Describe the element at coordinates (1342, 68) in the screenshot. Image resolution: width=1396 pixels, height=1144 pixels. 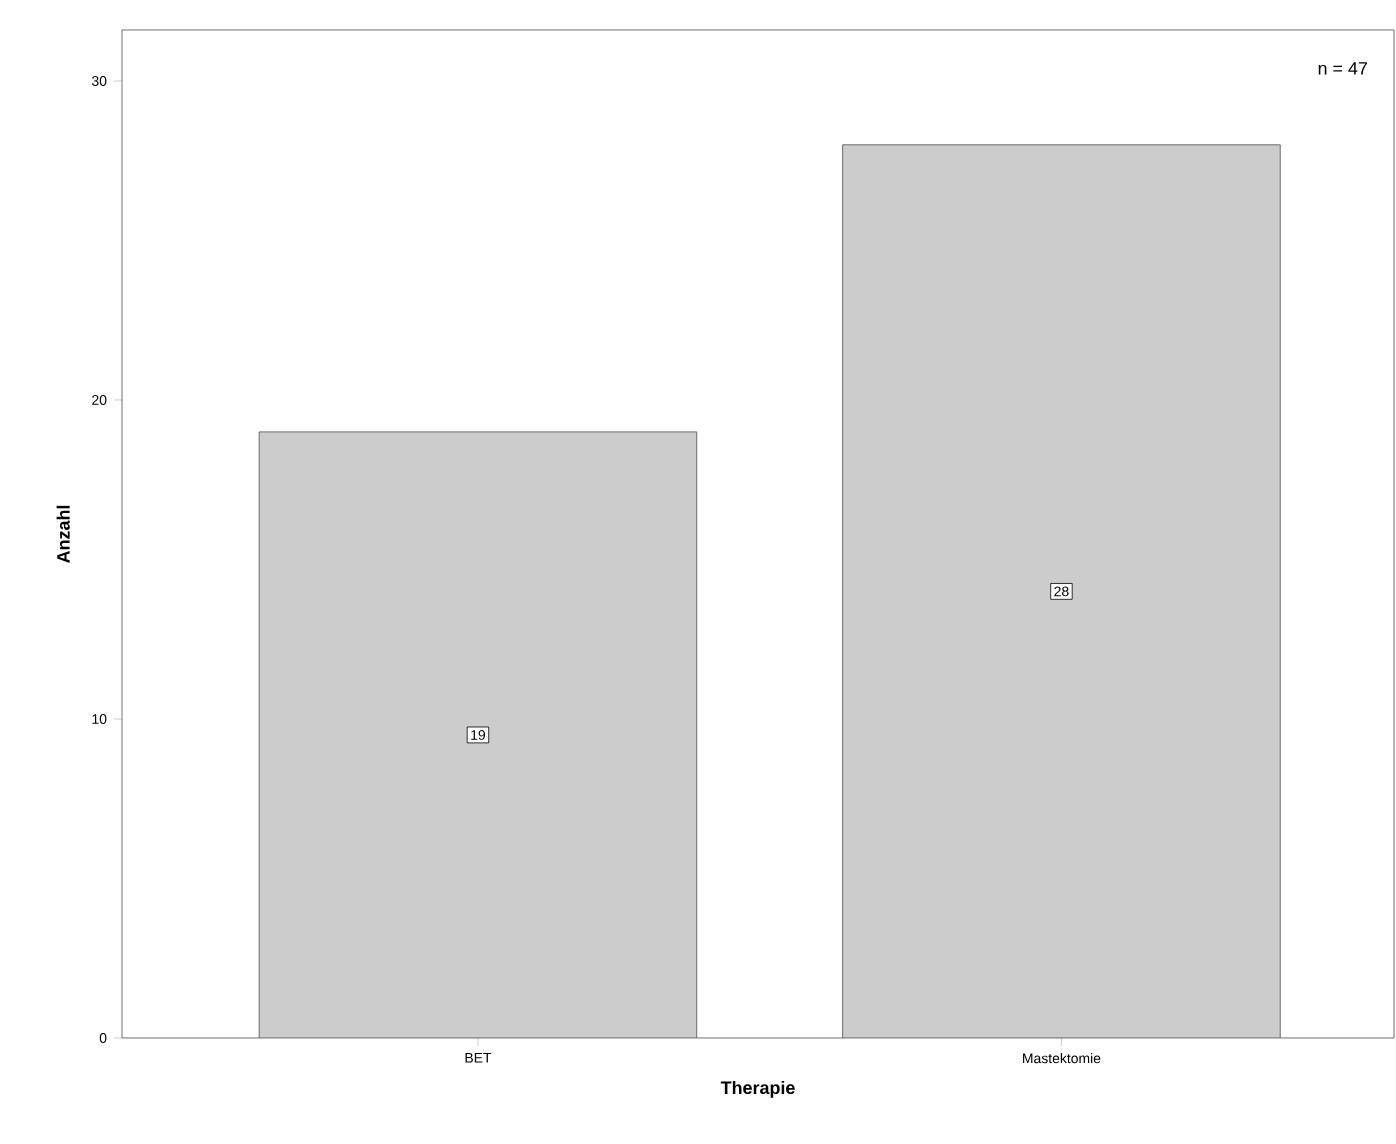
I see `annotation: n = 47` at that location.